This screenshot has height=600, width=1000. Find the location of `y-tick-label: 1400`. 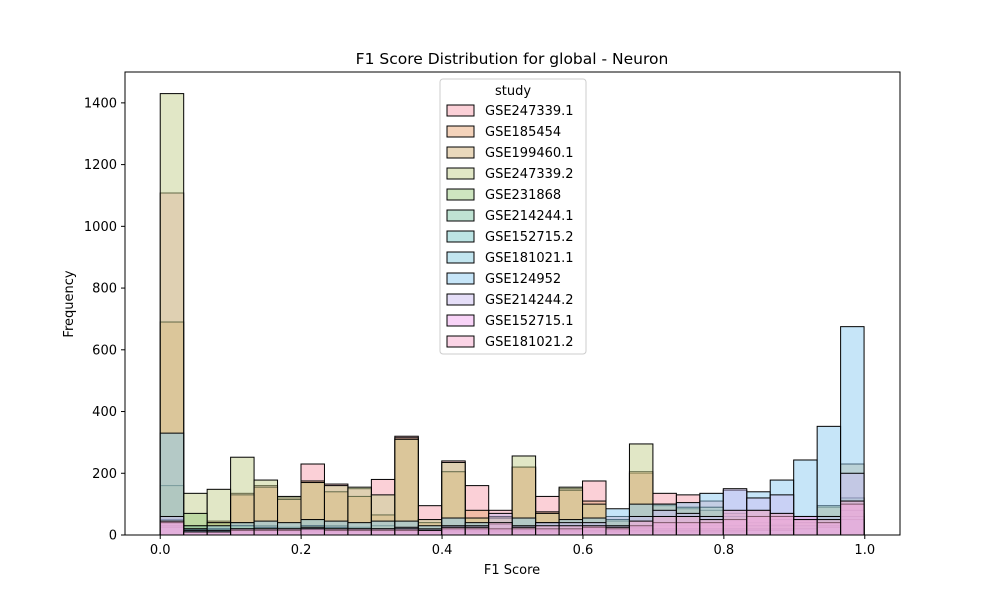

y-tick-label: 1400 is located at coordinates (100, 103).